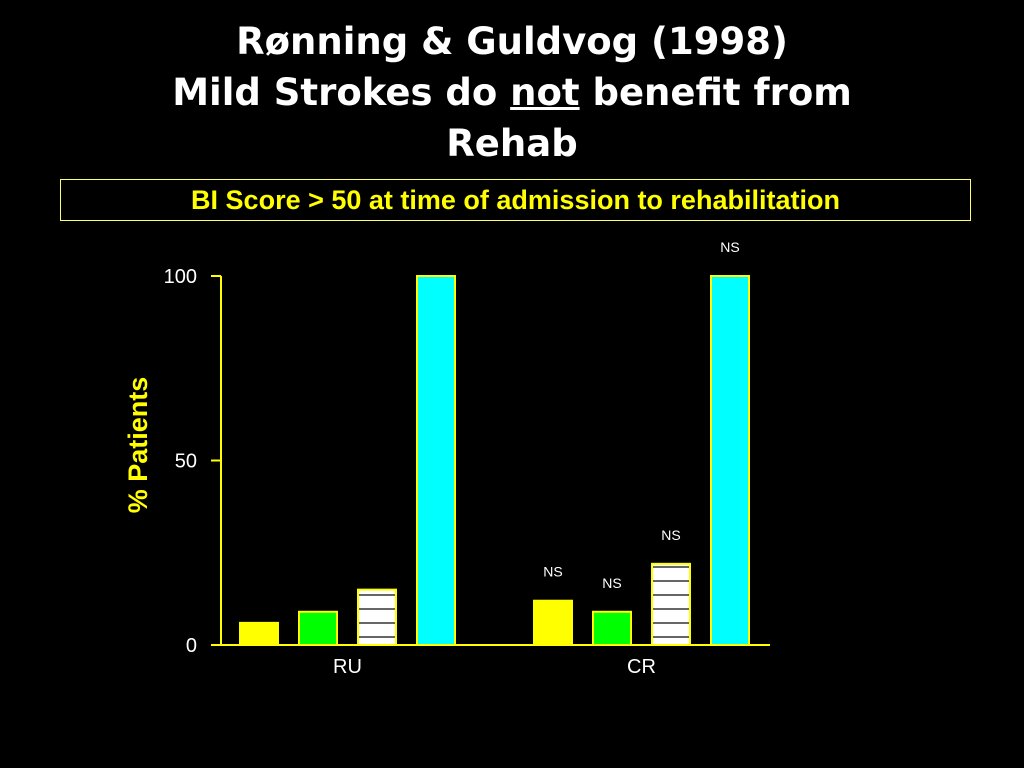  I want to click on title-line-2-end: benefit from, so click(715, 92).